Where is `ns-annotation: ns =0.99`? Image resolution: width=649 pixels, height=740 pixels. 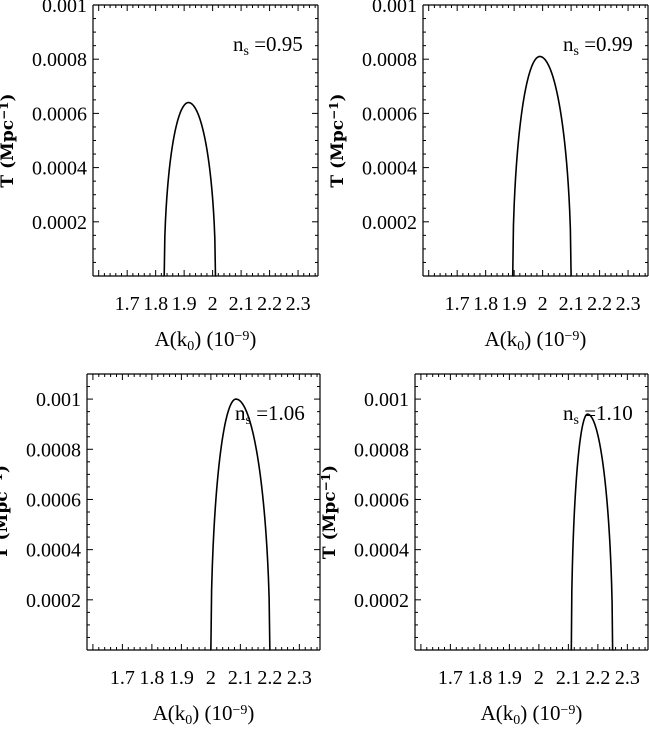
ns-annotation: ns =0.99 is located at coordinates (598, 45).